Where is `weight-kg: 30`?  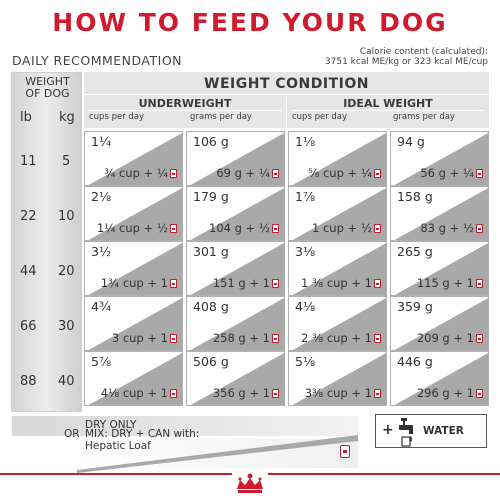
weight-kg: 30 is located at coordinates (66, 326).